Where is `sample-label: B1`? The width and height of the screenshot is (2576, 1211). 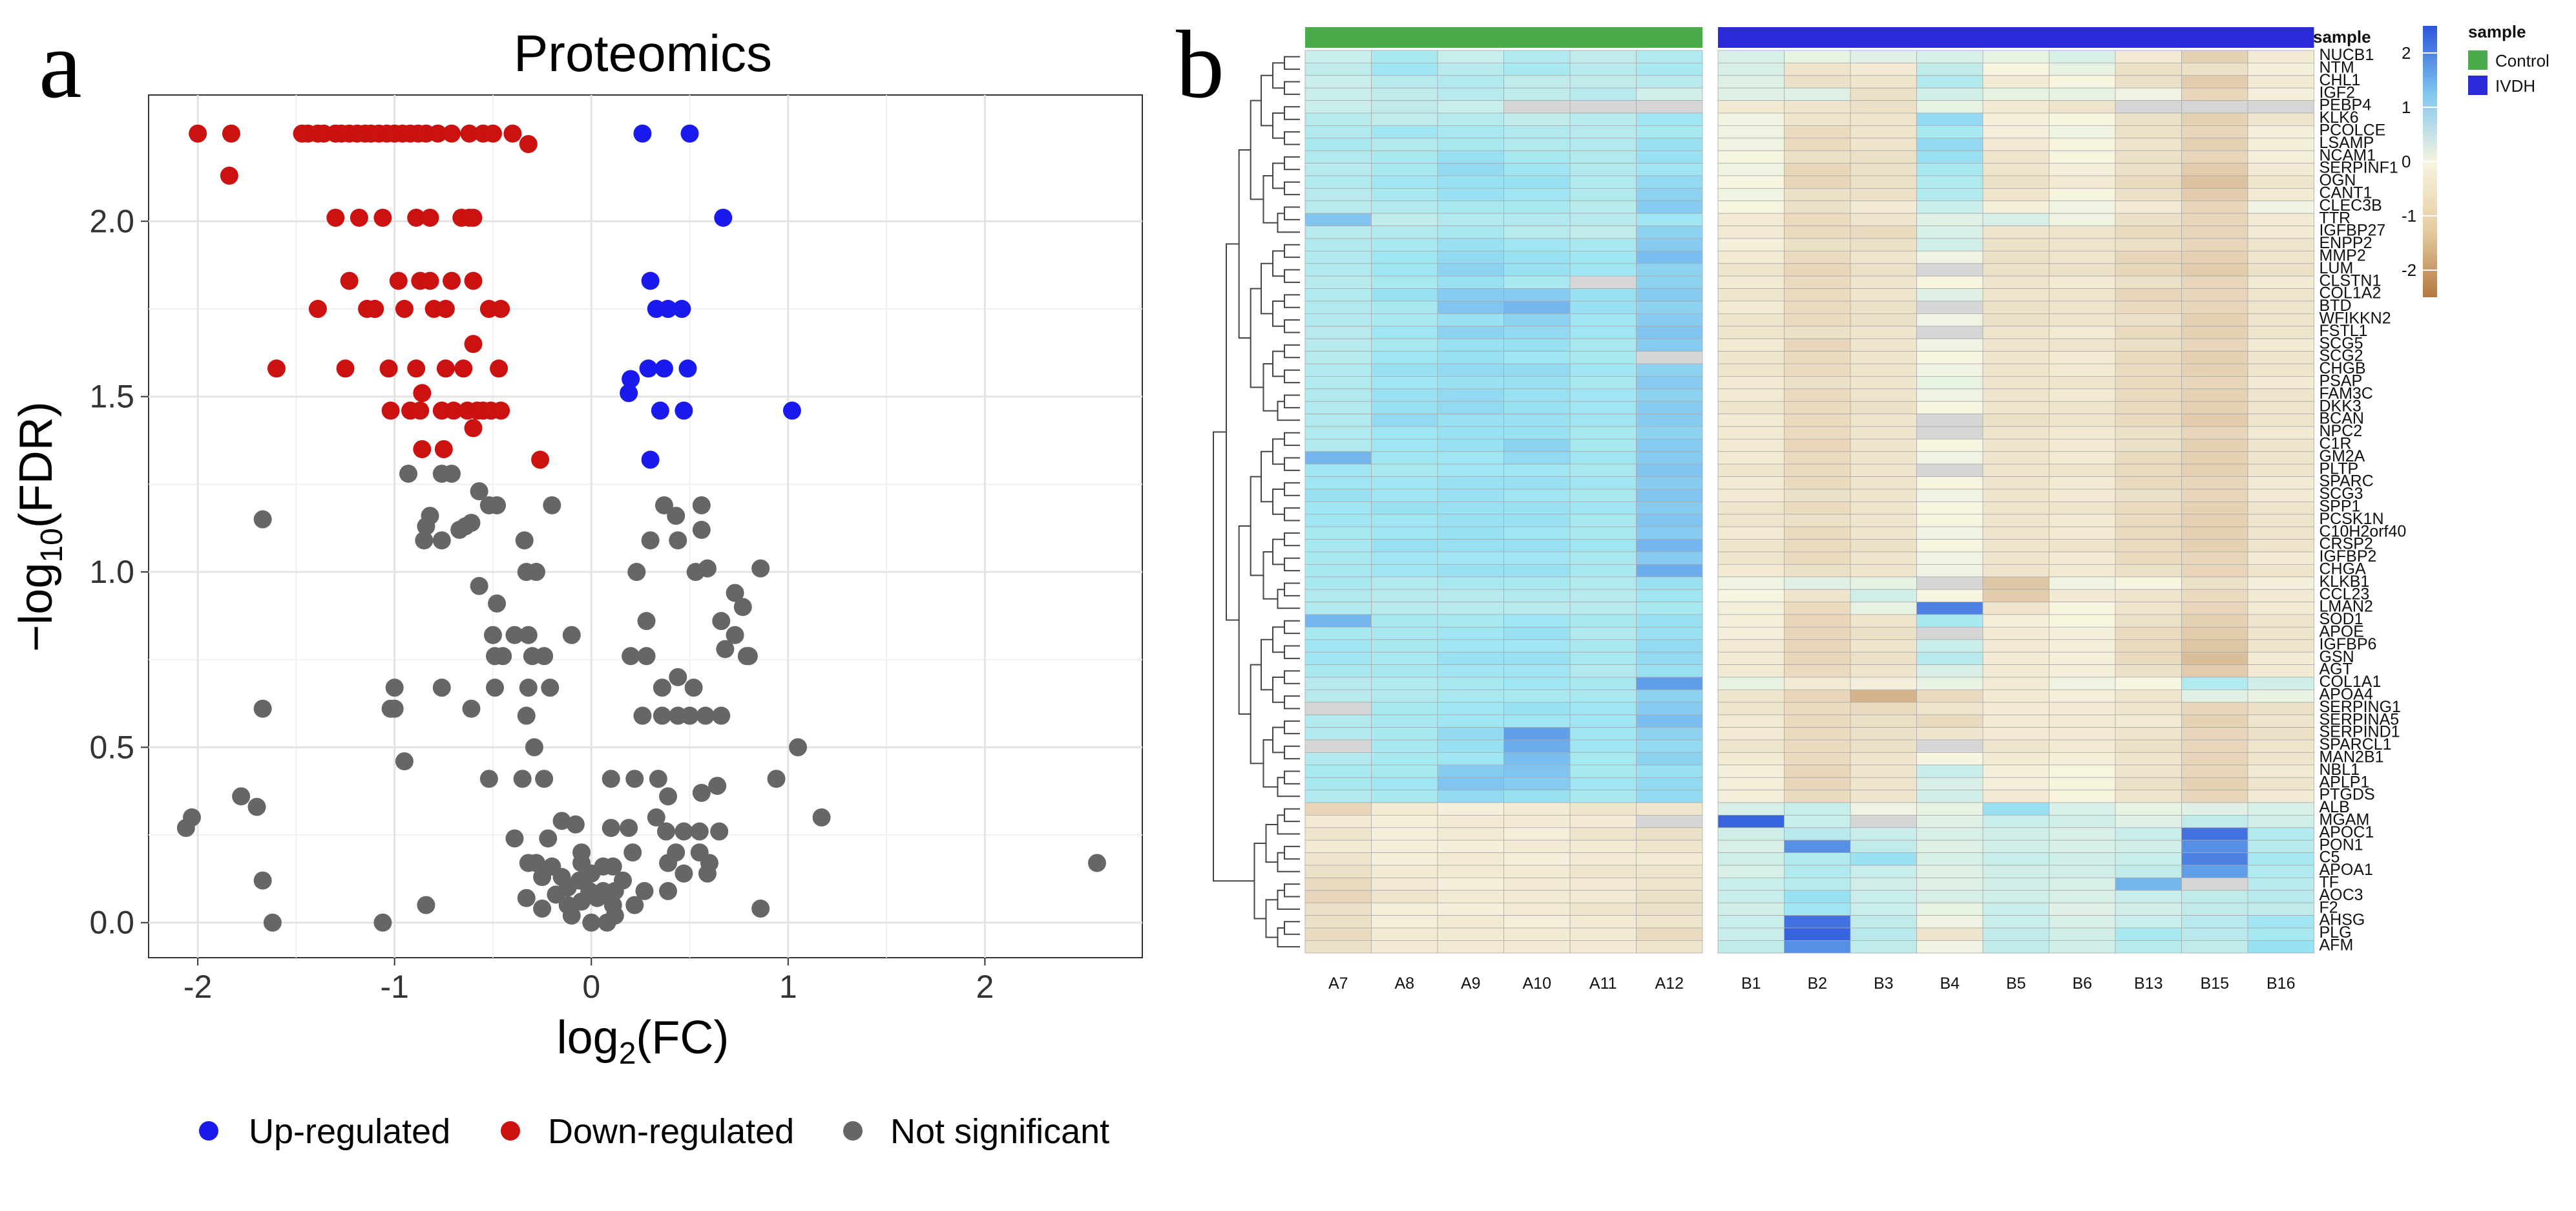 sample-label: B1 is located at coordinates (1751, 983).